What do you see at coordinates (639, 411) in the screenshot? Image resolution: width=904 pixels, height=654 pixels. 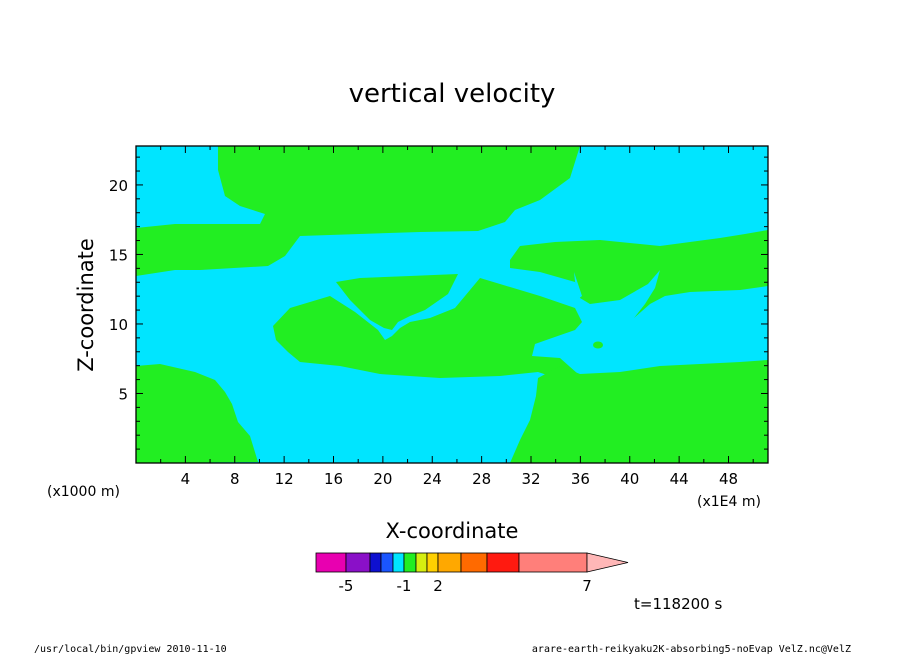 I see `region-positive-bottom-right` at bounding box center [639, 411].